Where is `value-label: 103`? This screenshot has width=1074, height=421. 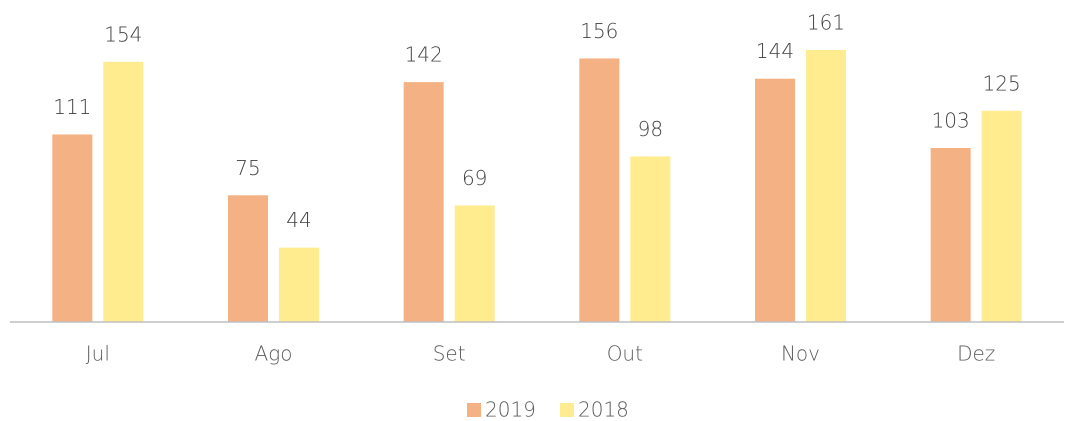 value-label: 103 is located at coordinates (951, 120).